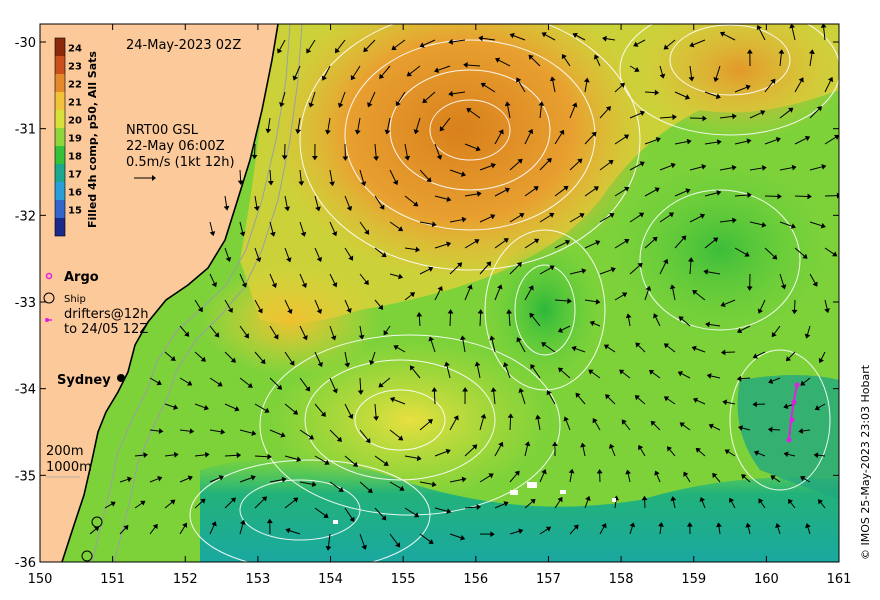 This screenshot has width=880, height=600. What do you see at coordinates (183, 45) in the screenshot?
I see `date-label: 24-May-2023 02Z` at bounding box center [183, 45].